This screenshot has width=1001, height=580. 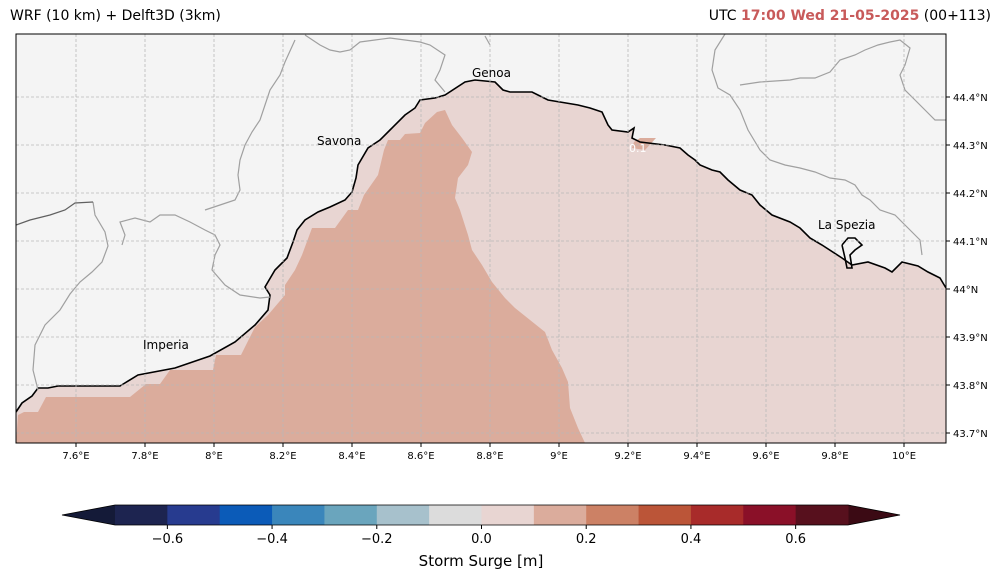 I want to click on colorbar-over-arrow, so click(x=874, y=515).